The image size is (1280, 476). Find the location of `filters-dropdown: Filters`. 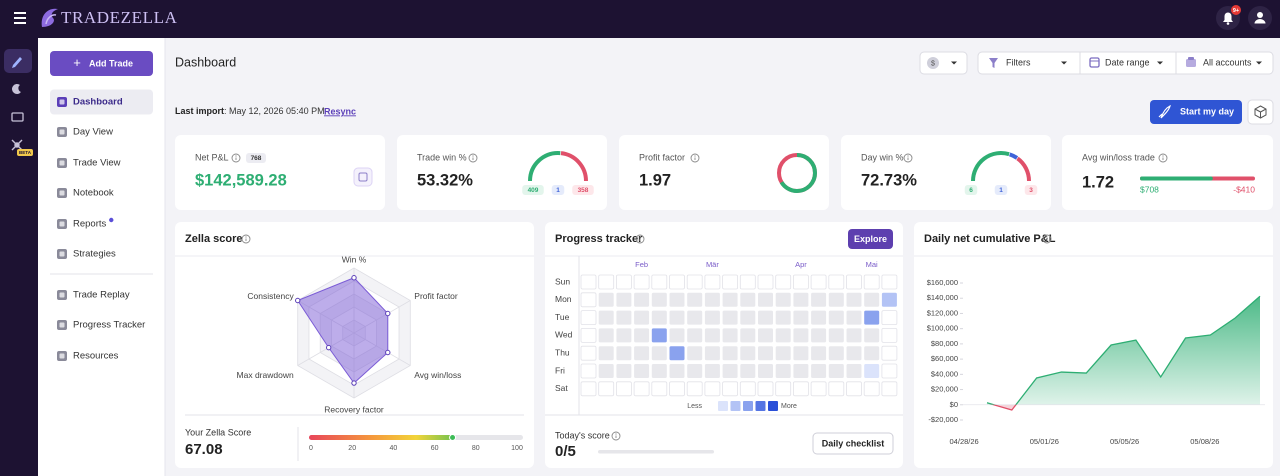

filters-dropdown: Filters is located at coordinates (1028, 62).